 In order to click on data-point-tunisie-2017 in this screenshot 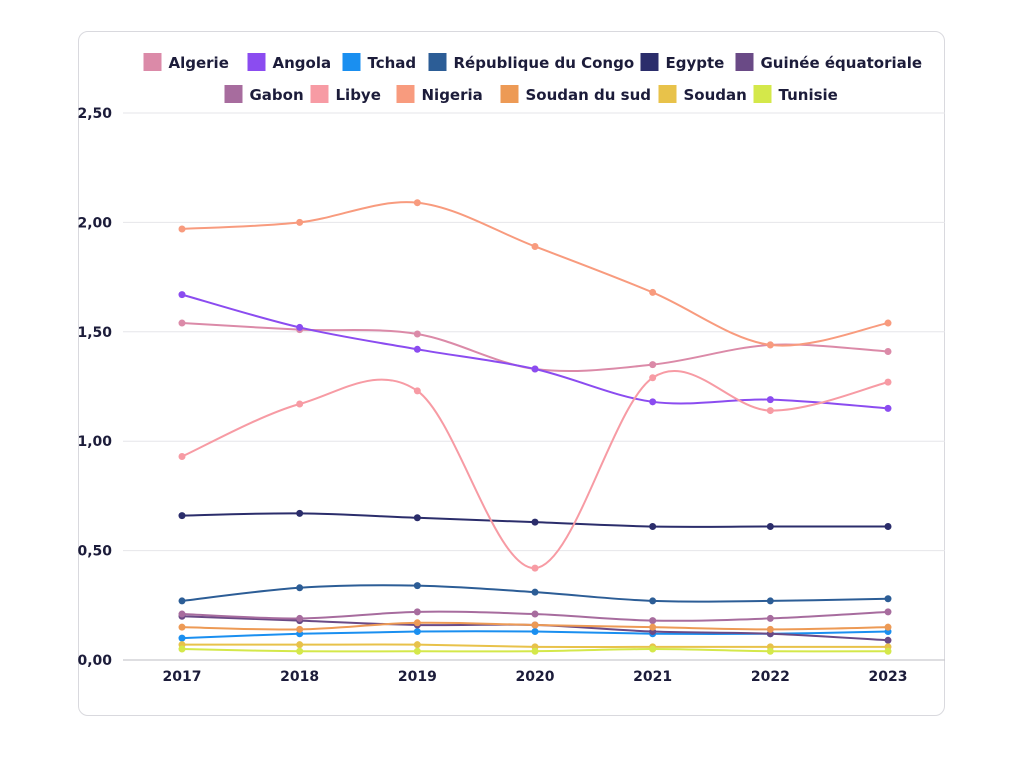, I will do `click(182, 649)`.